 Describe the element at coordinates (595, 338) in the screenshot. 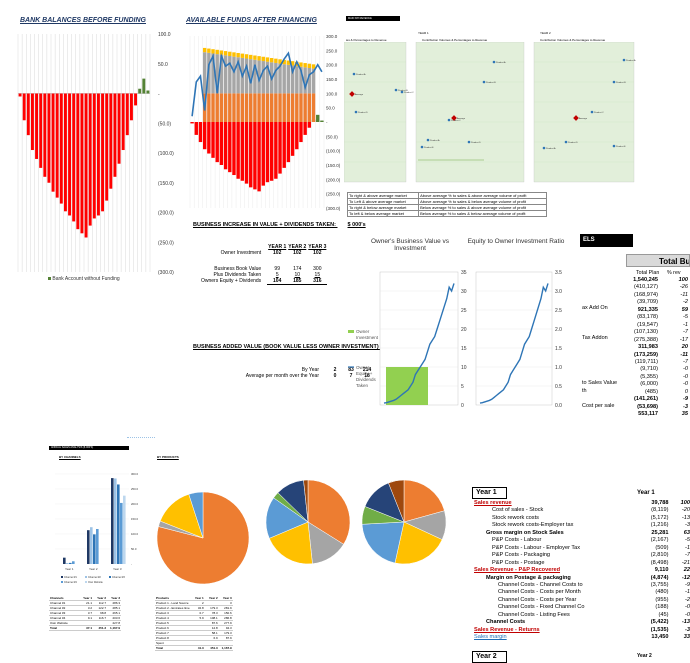

I see `side-label: Tax Addon` at that location.